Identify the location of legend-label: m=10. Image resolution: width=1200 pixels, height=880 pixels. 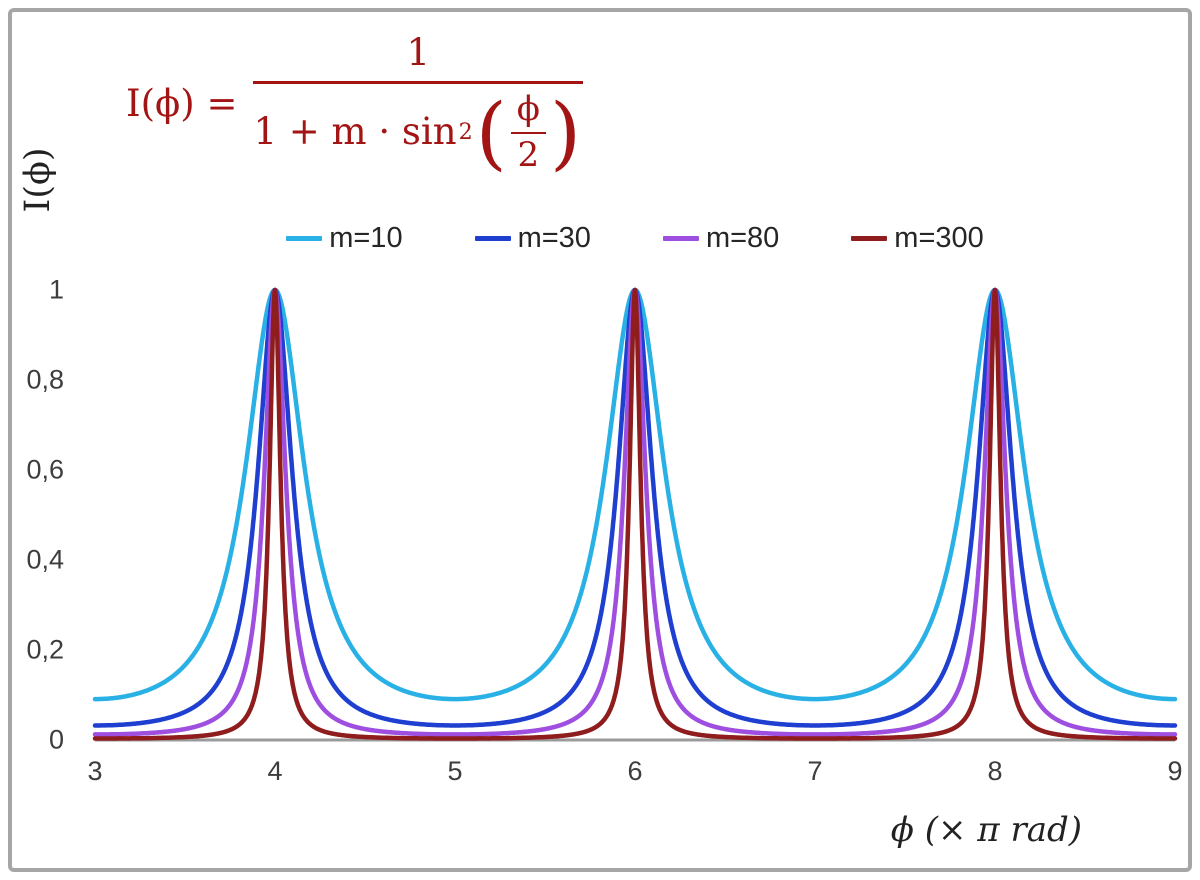
(366, 238).